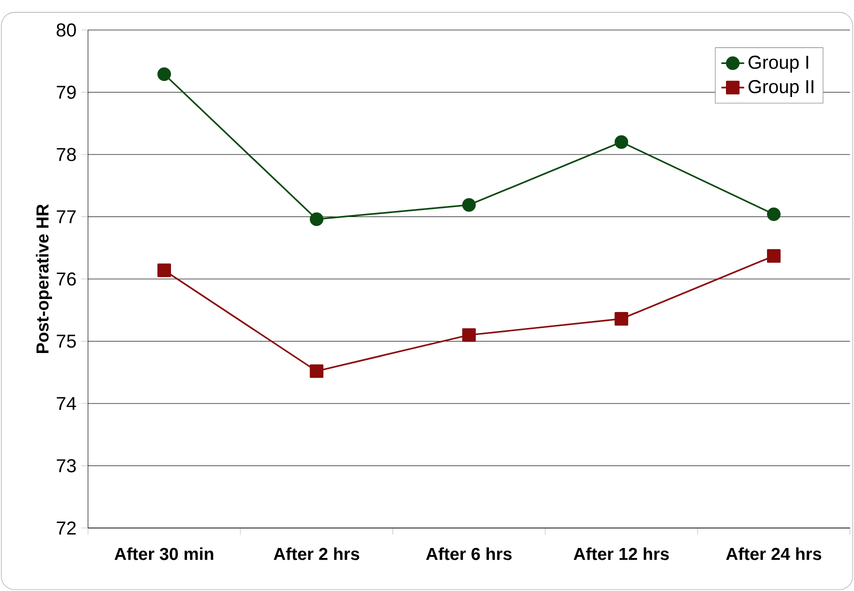 This screenshot has height=591, width=854. I want to click on y-tick-label: 73, so click(66, 465).